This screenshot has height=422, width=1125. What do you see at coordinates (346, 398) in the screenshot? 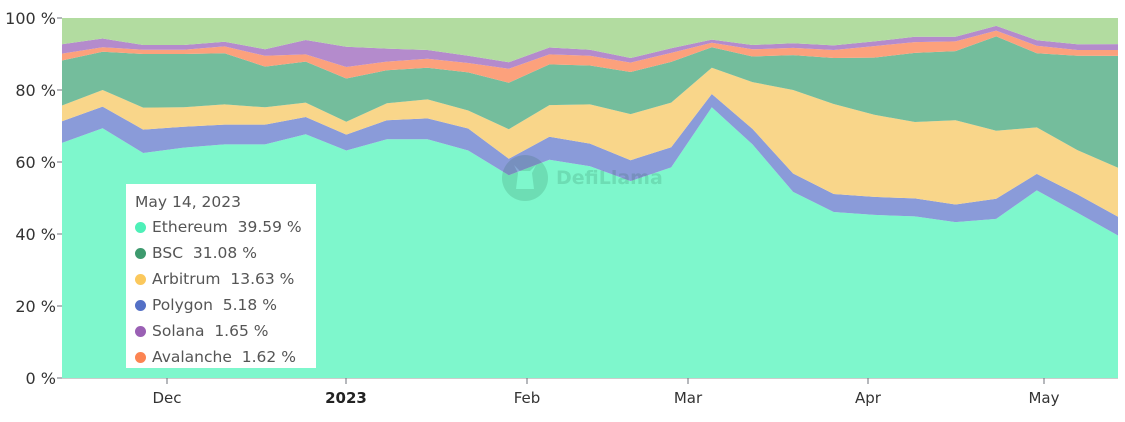
I see `x-tick-label: 2023` at bounding box center [346, 398].